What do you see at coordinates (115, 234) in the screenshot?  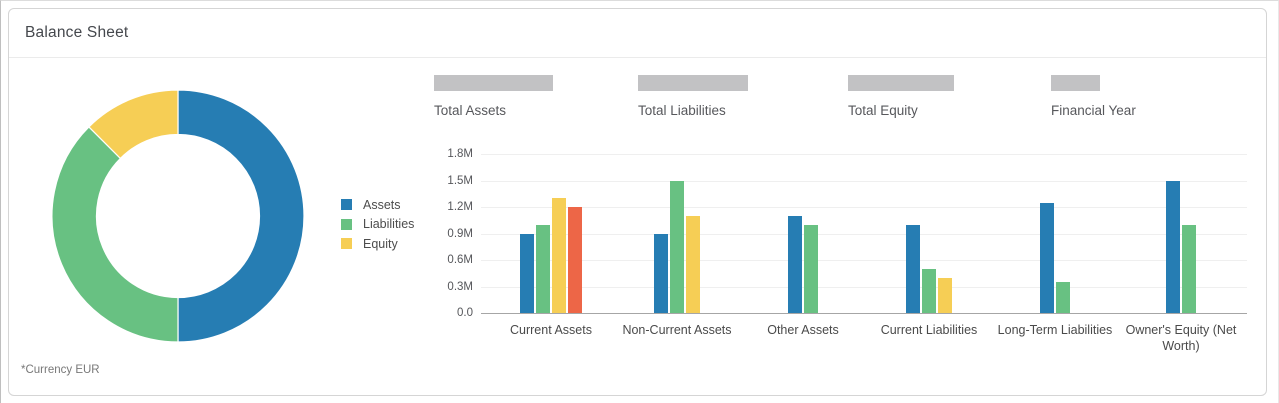 I see `donut-slice-liabilities` at bounding box center [115, 234].